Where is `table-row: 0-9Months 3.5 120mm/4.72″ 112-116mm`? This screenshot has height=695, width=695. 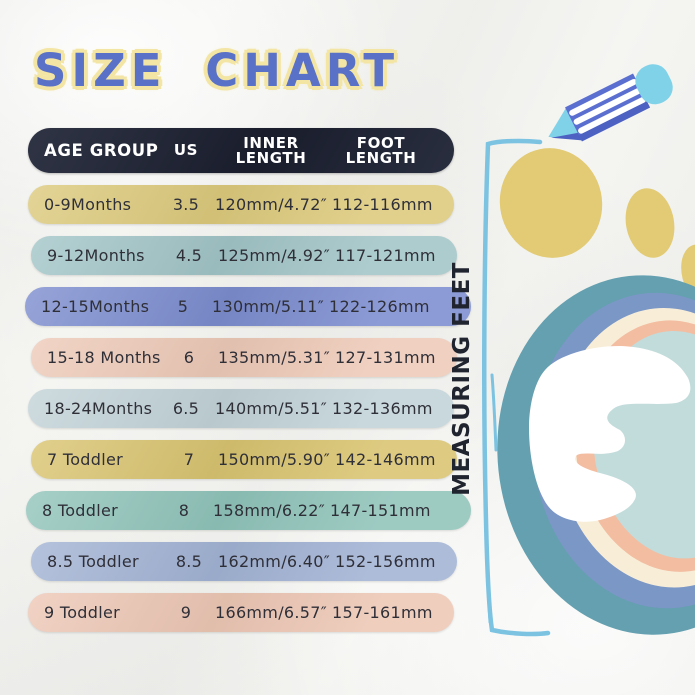 table-row: 0-9Months 3.5 120mm/4.72″ 112-116mm is located at coordinates (241, 204).